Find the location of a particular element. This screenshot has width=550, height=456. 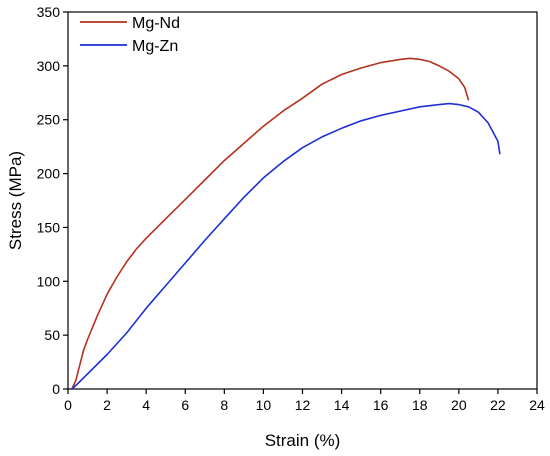

y-tick-label: 50 is located at coordinates (52, 335).